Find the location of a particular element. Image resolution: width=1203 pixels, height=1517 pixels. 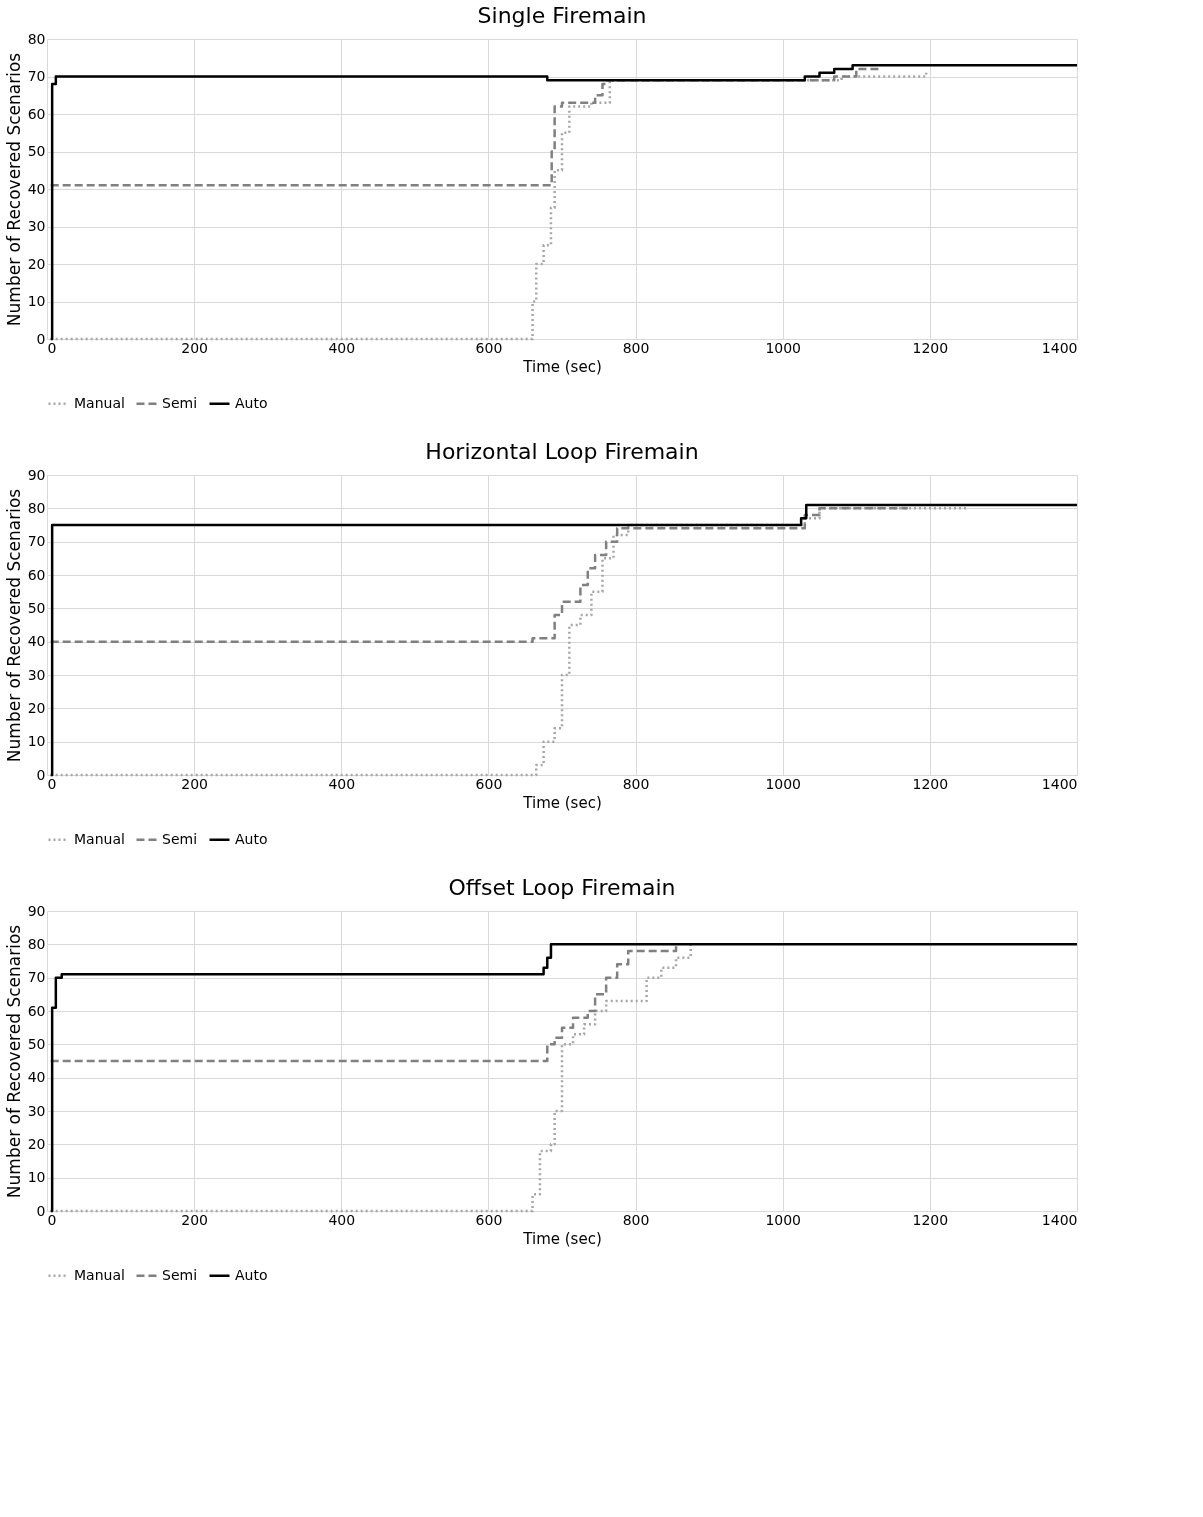

chart-title: Horizontal Loop Firemain is located at coordinates (562, 451).